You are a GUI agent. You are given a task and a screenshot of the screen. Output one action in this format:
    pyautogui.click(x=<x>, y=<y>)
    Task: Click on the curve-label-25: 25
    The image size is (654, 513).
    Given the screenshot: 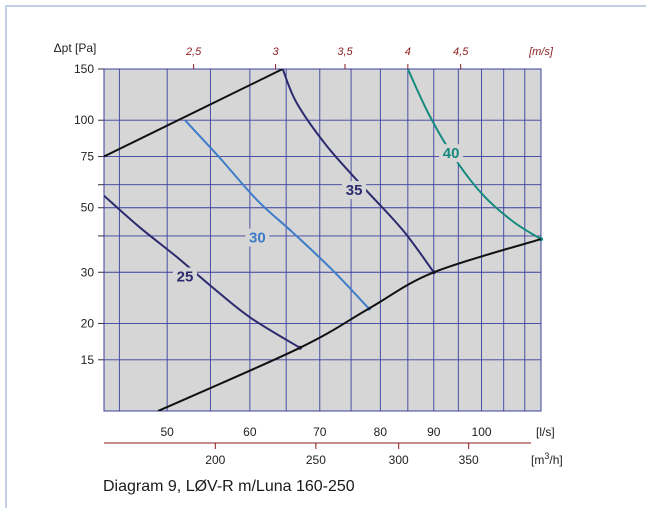 What is the action you would take?
    pyautogui.click(x=185, y=277)
    